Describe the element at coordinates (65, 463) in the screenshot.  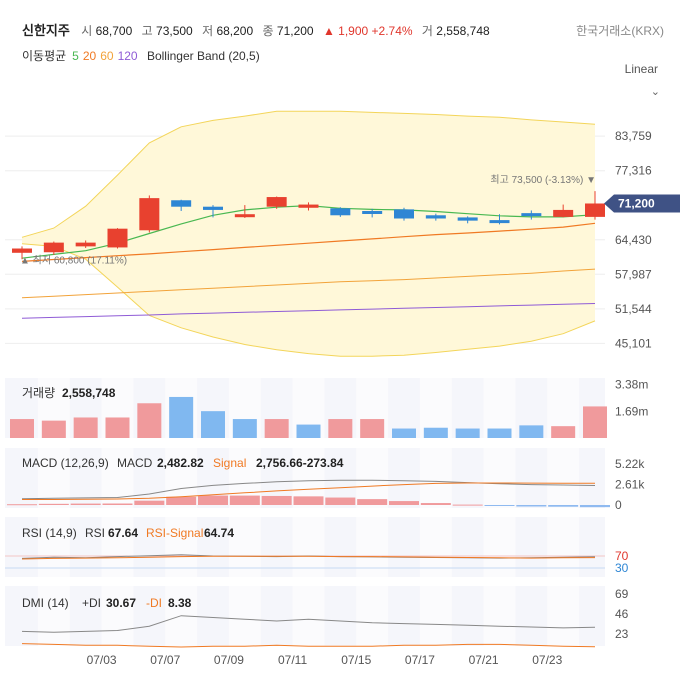
I see `macd-title: MACD (12,26,9)` at that location.